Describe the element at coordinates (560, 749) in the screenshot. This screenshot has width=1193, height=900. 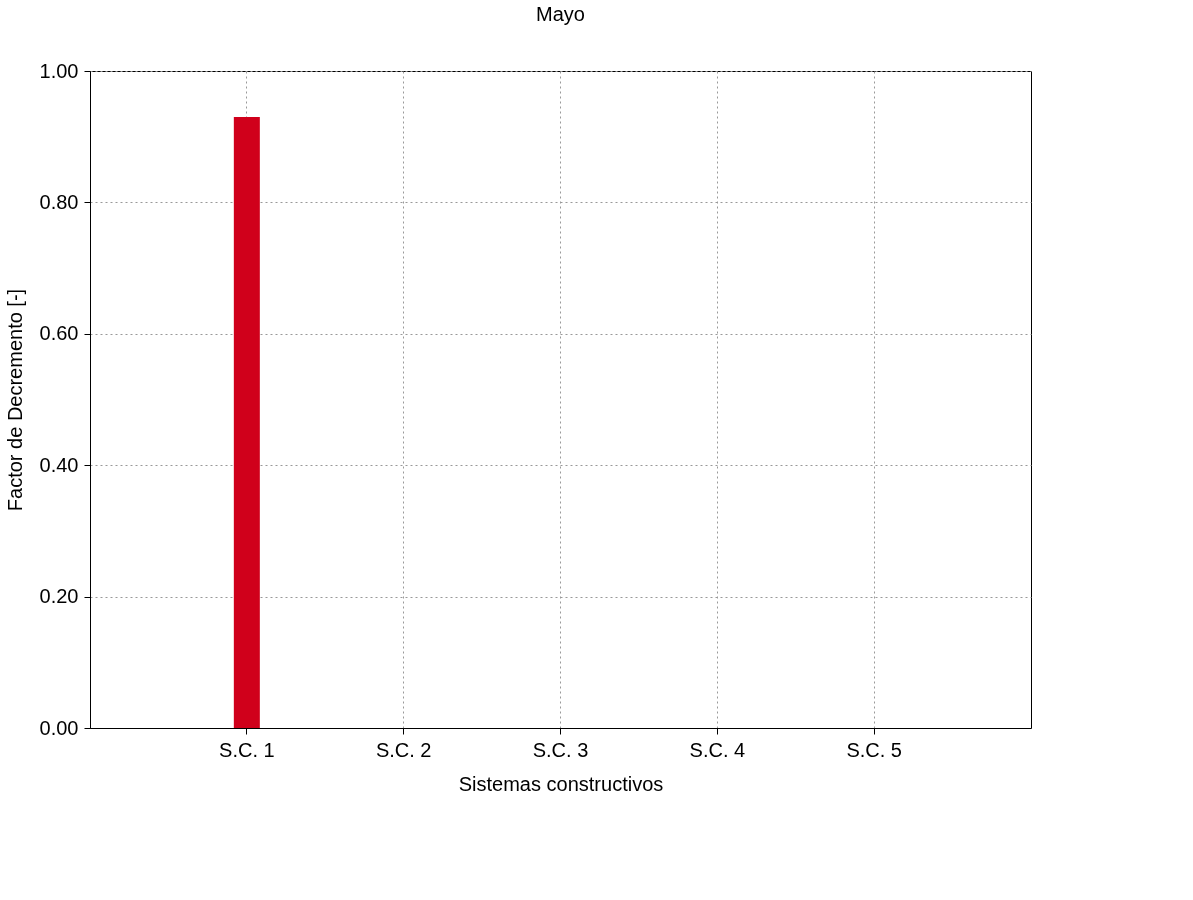
I see `x-tick-label: S.C. 3` at that location.